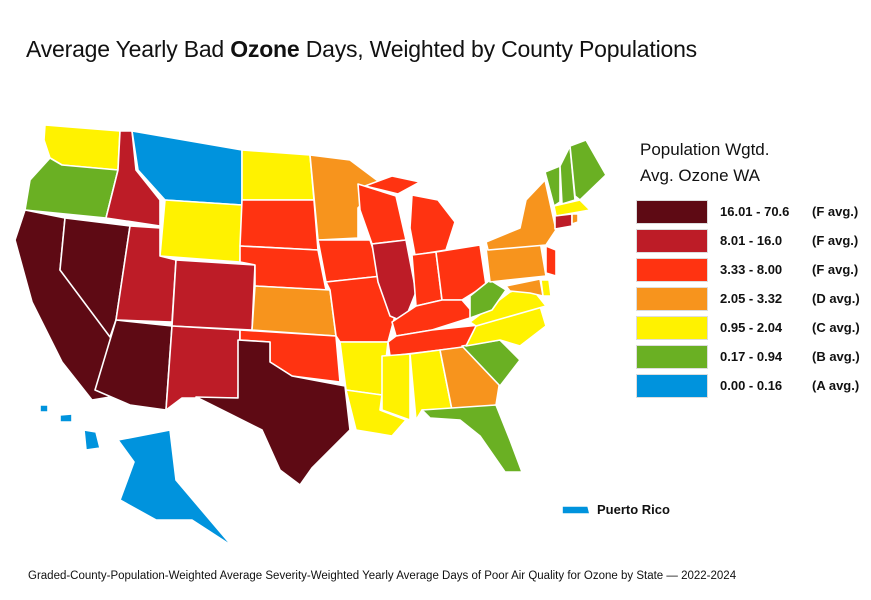 The width and height of the screenshot is (871, 600). Describe the element at coordinates (588, 170) in the screenshot. I see `state-me` at that location.